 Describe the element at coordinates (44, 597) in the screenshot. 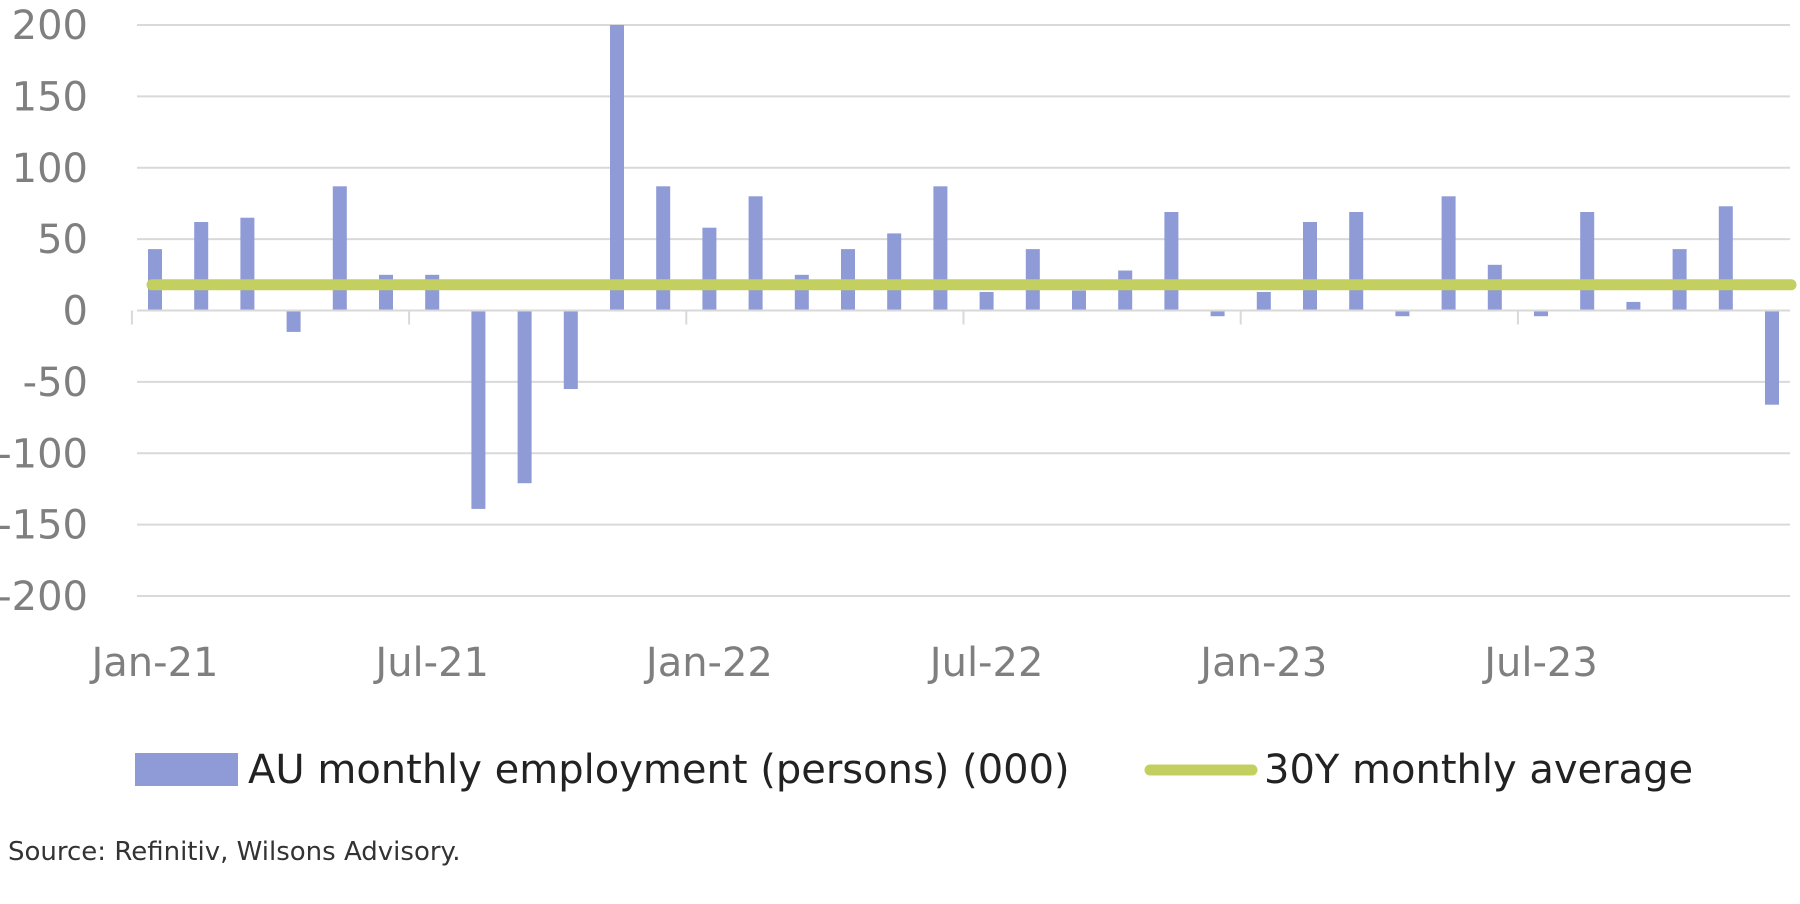

I see `y-tick-label: -200` at that location.